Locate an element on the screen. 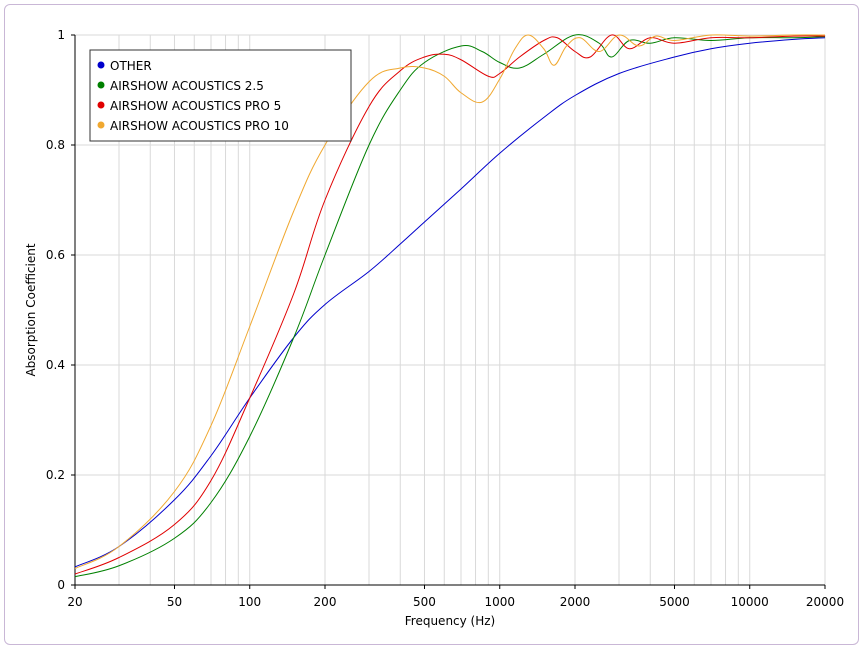 The image size is (867, 651). x-tick-label: 500 is located at coordinates (424, 602).